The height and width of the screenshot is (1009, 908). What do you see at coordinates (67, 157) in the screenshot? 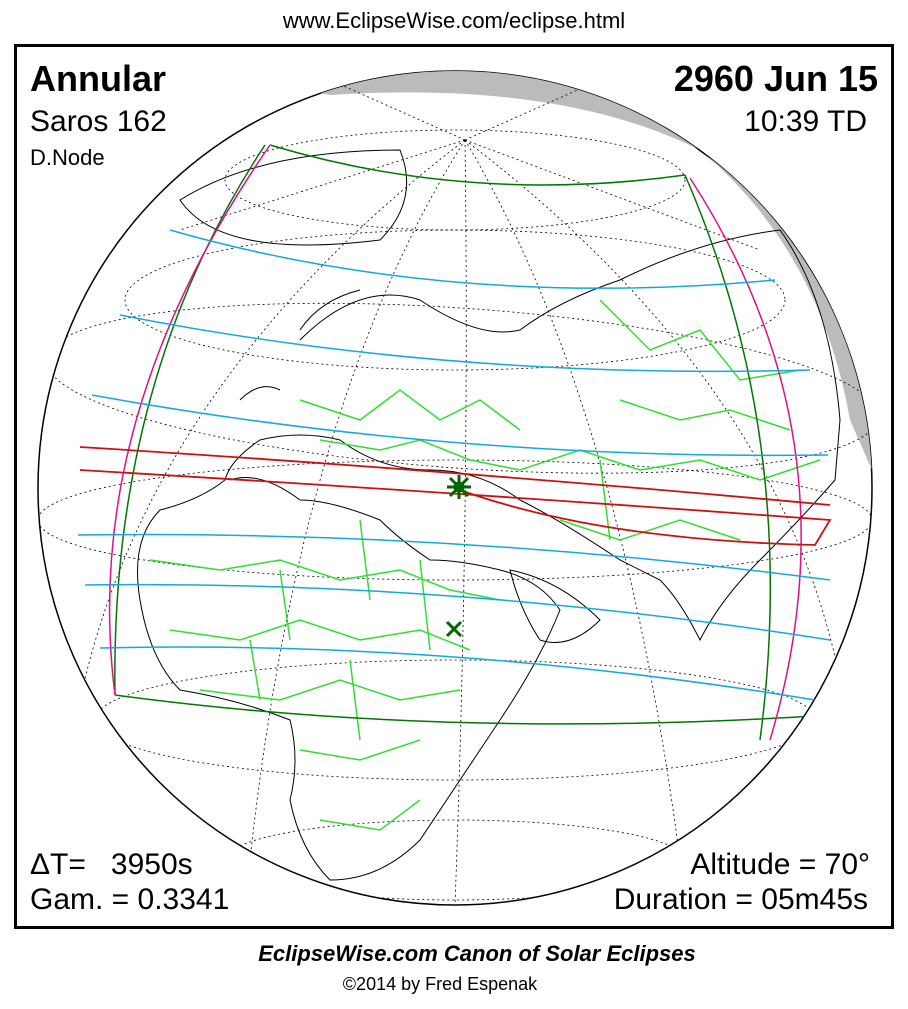
I see `node: D.Node` at bounding box center [67, 157].